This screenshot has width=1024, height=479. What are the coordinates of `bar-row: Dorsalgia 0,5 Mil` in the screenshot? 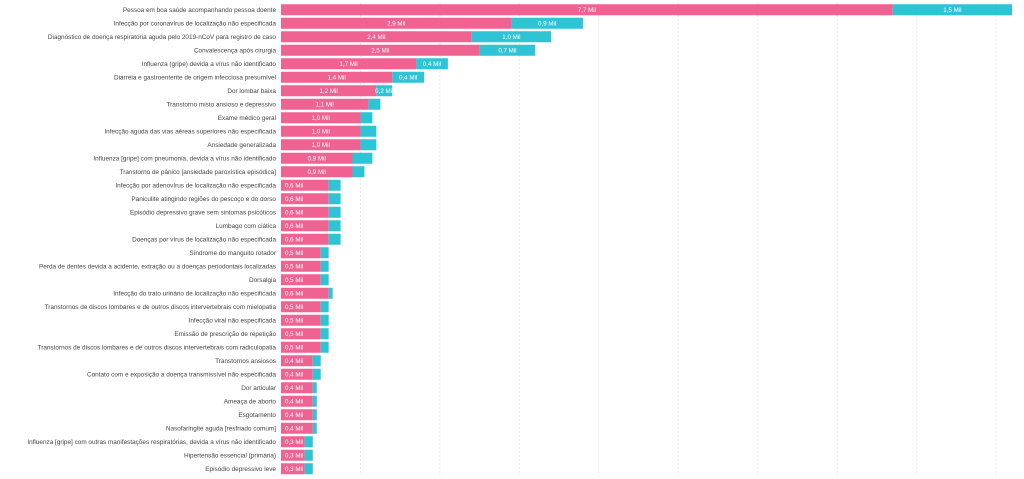 It's located at (289, 280).